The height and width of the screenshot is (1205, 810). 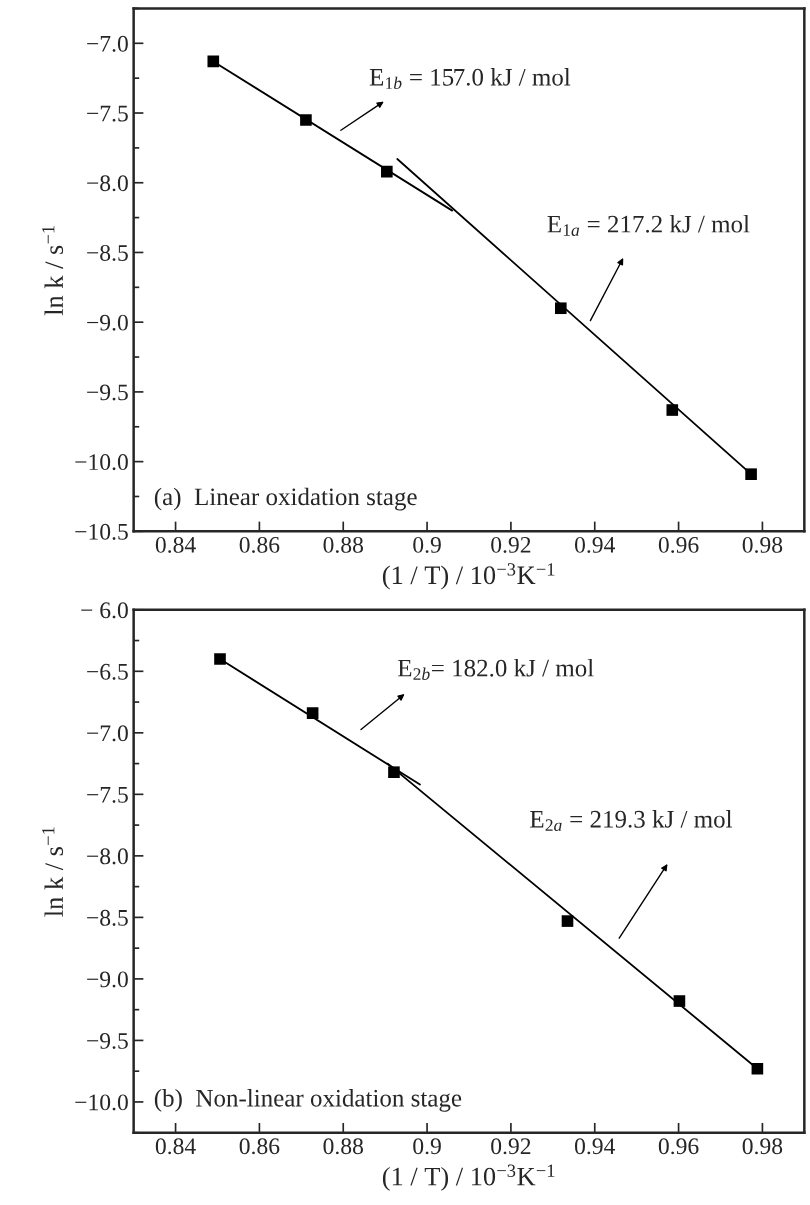 What do you see at coordinates (101, 531) in the screenshot?
I see `y-tick-label: −10.5` at bounding box center [101, 531].